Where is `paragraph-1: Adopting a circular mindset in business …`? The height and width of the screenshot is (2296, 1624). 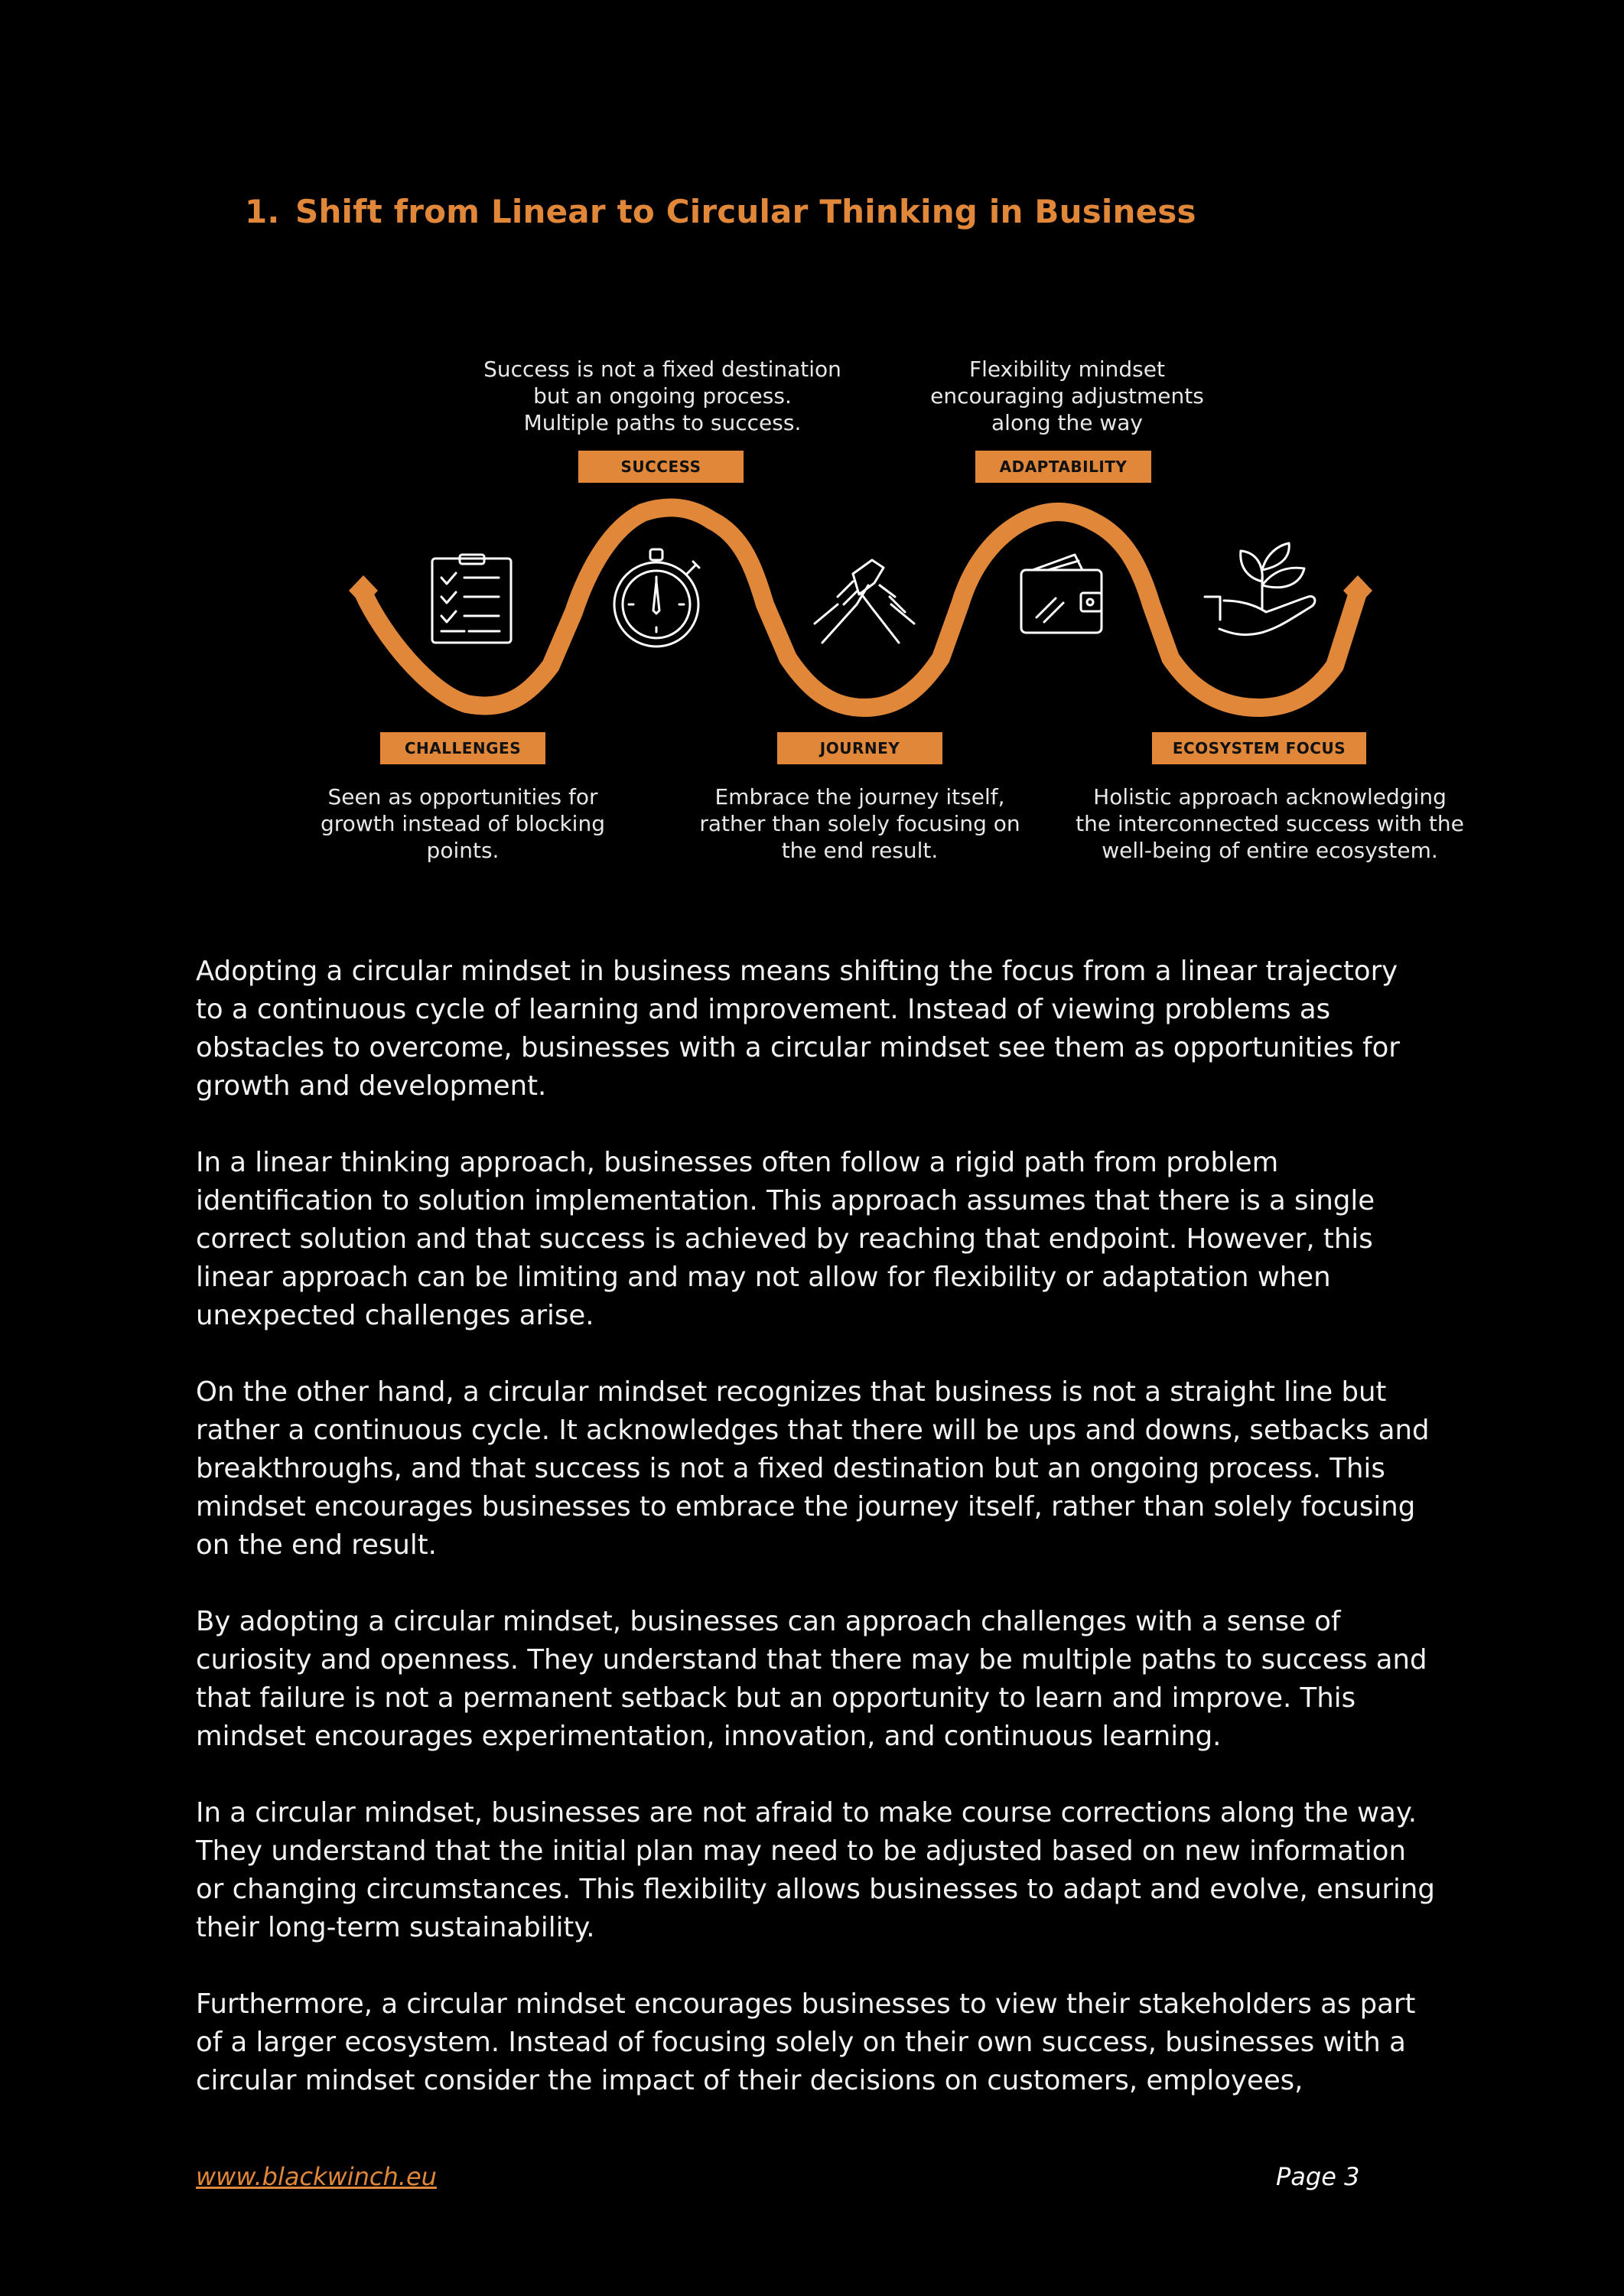
paragraph-1: Adopting a circular mindset in business … is located at coordinates (798, 1029).